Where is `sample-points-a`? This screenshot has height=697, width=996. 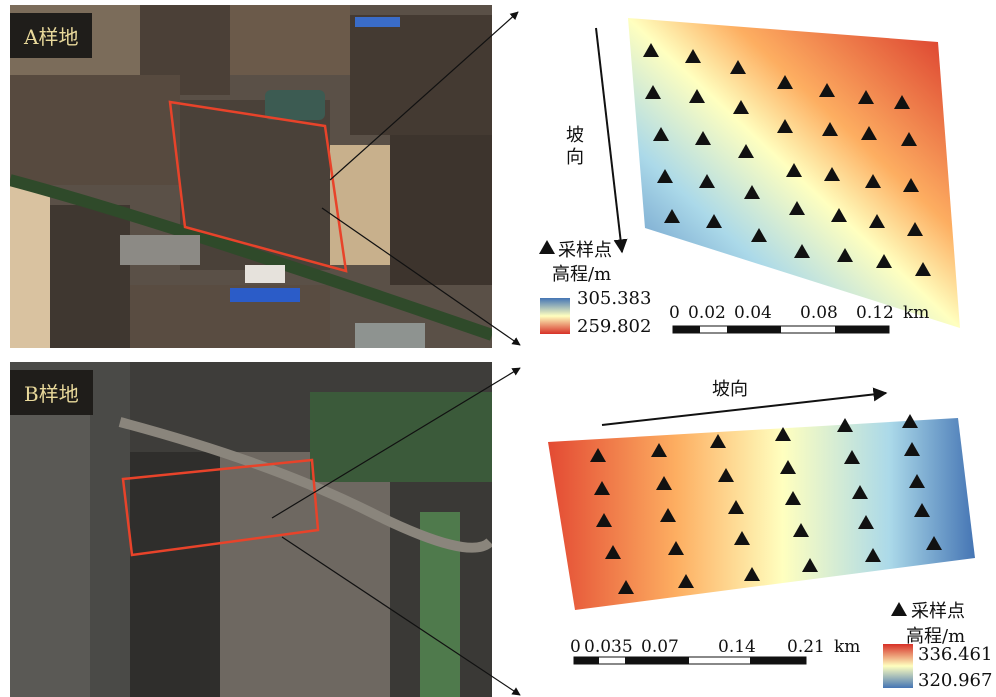
sample-points-a is located at coordinates (787, 159).